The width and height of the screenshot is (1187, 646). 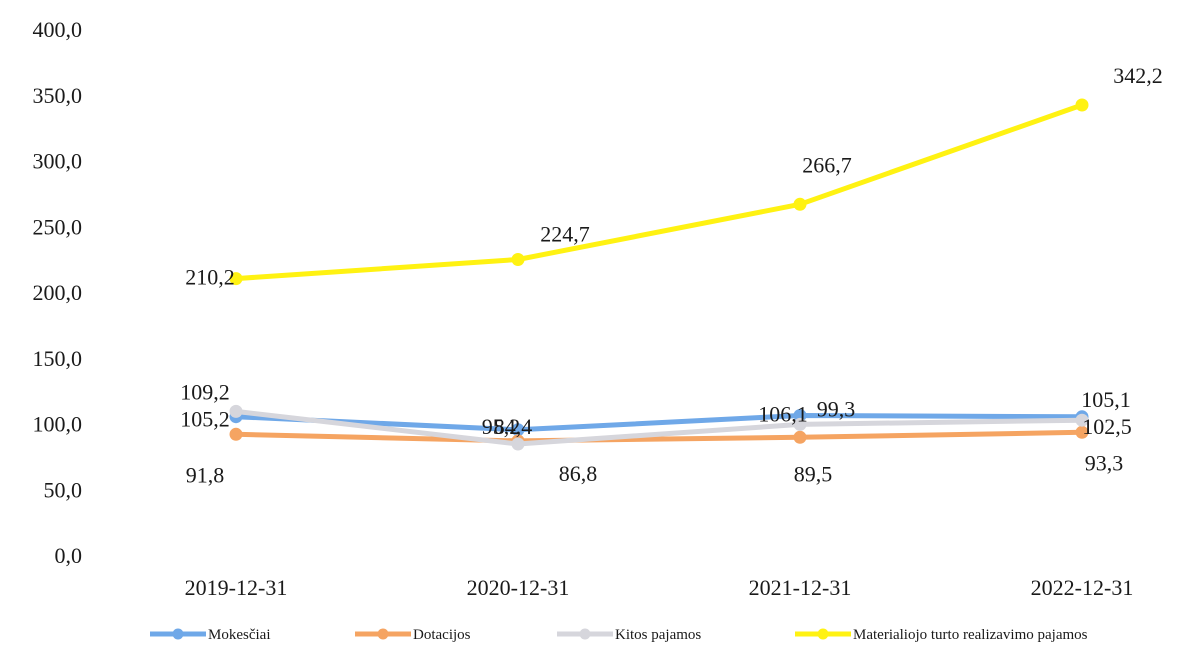 I want to click on legend-label: Mokesčiai, so click(x=239, y=635).